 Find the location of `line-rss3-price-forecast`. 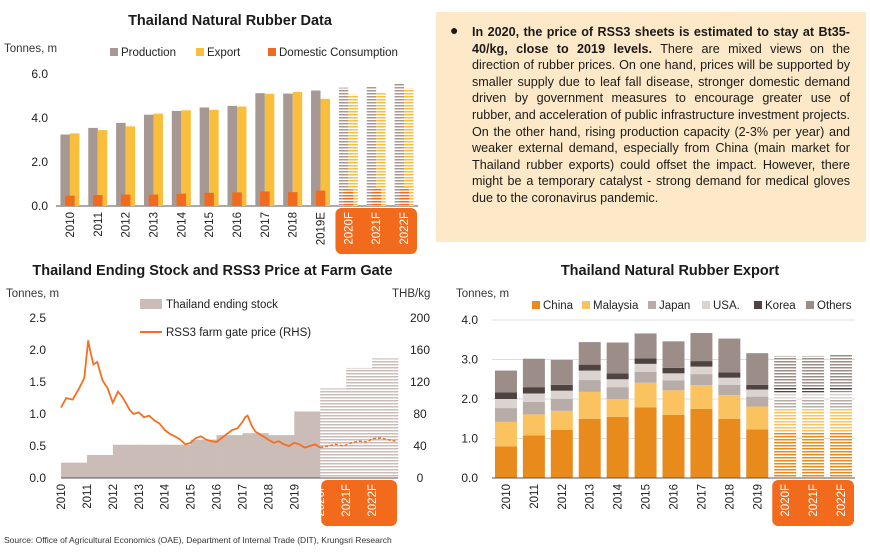

line-rss3-price-forecast is located at coordinates (358, 443).